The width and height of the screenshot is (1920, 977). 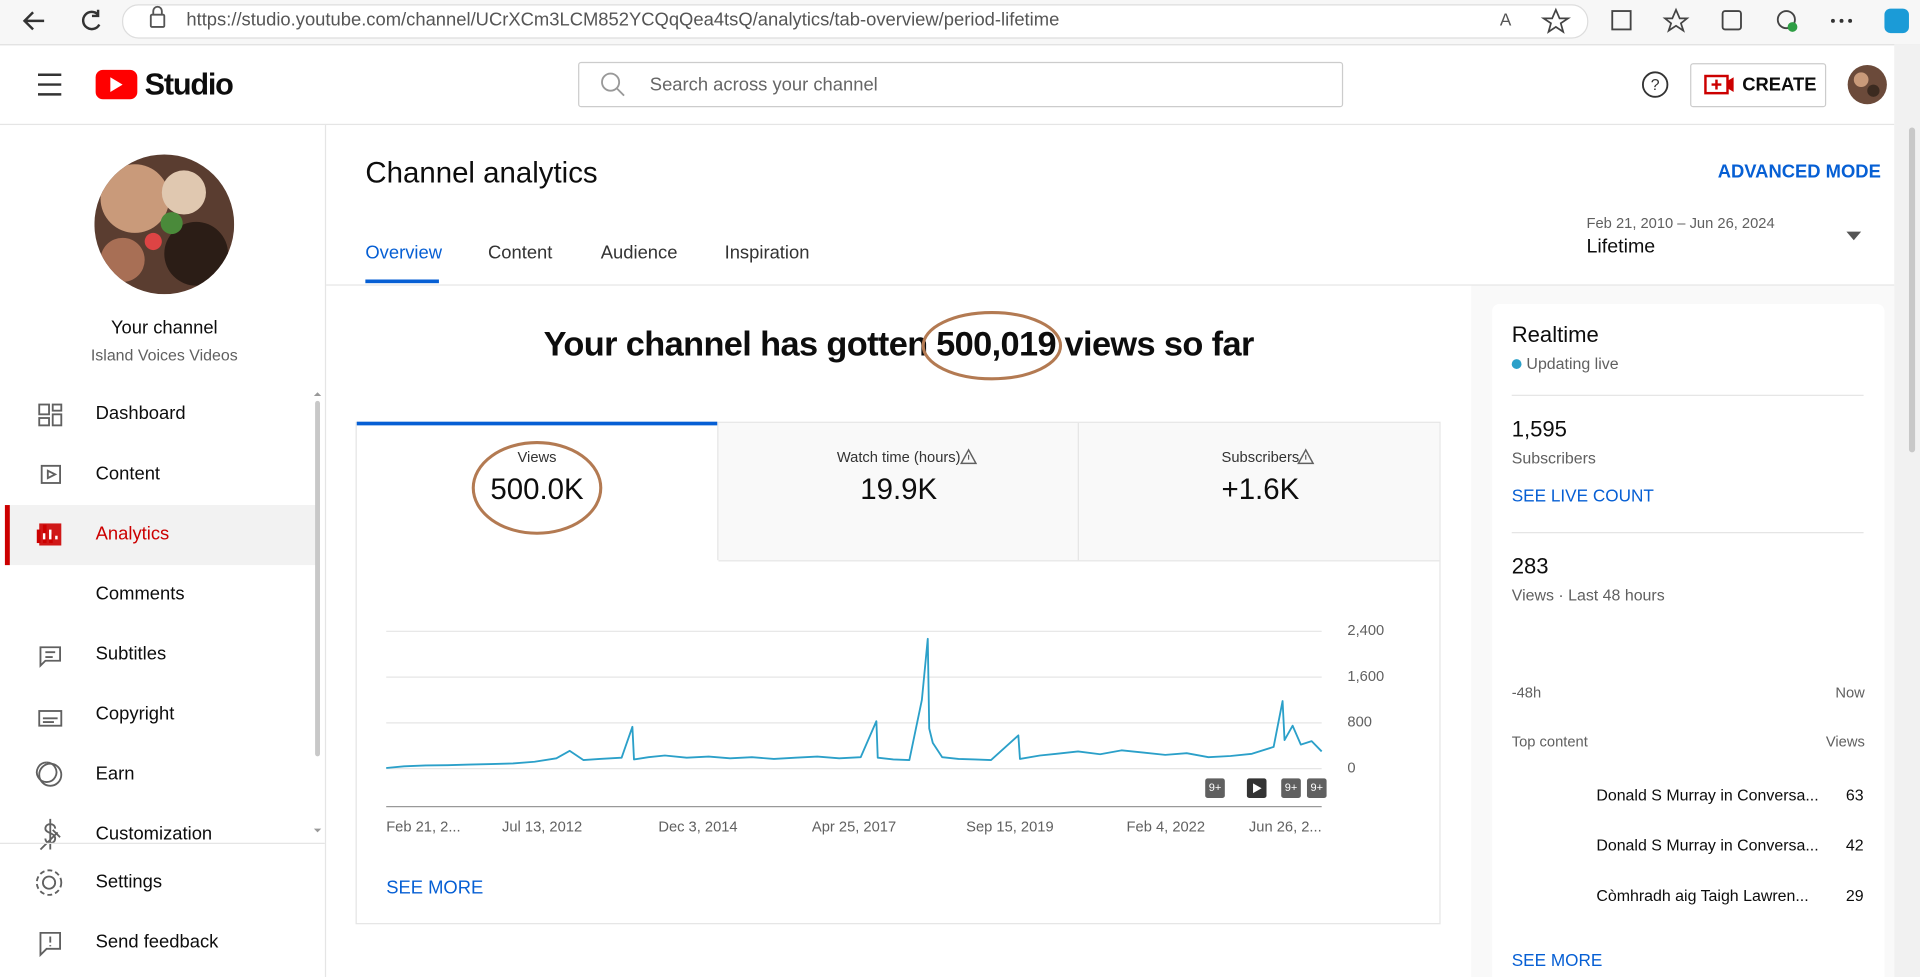 What do you see at coordinates (1688, 640) in the screenshot?
I see `realtime-card` at bounding box center [1688, 640].